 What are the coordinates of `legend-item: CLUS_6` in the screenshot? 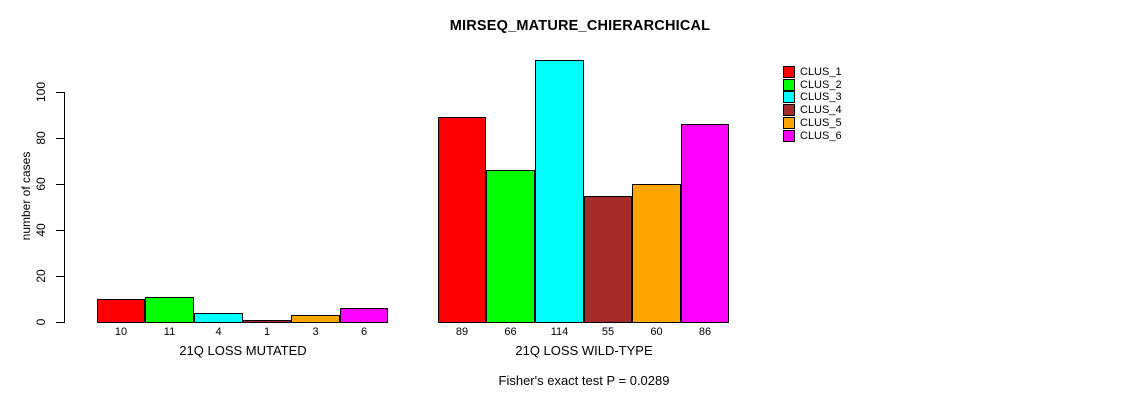 It's located at (812, 136).